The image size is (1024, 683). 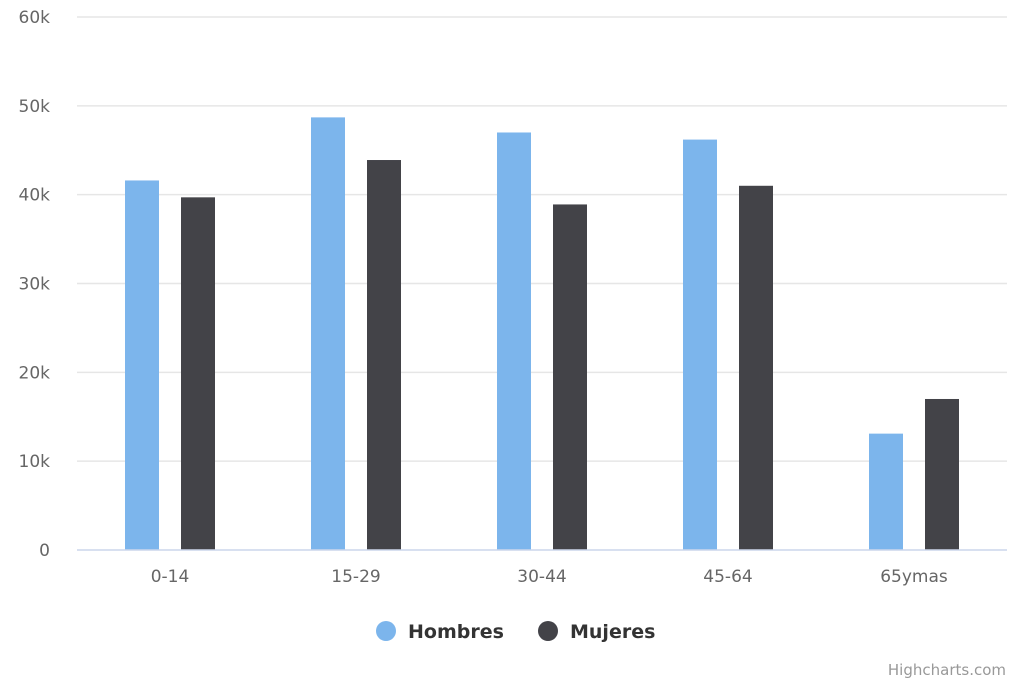 What do you see at coordinates (355, 577) in the screenshot?
I see `x-tick-label: 15-29` at bounding box center [355, 577].